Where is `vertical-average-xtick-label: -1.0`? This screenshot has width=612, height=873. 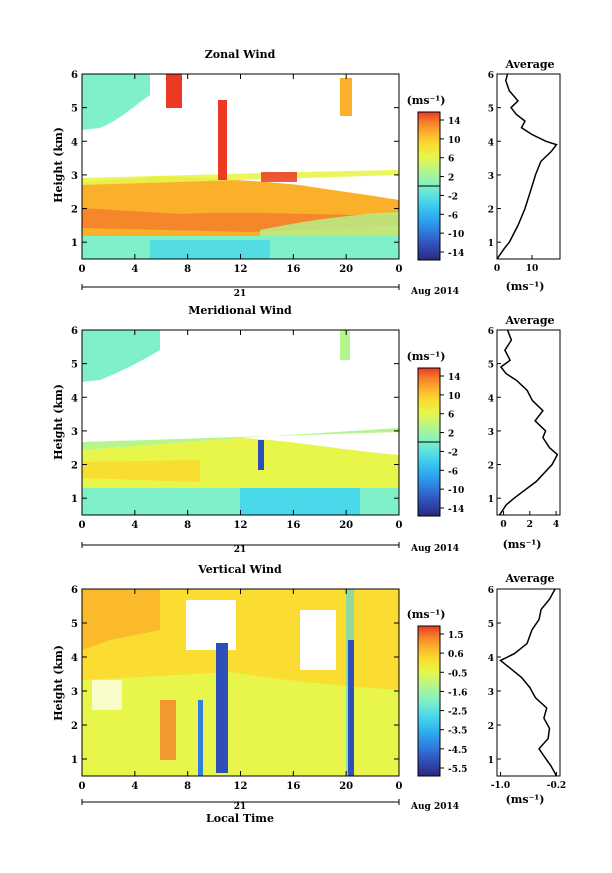 vertical-average-xtick-label: -1.0 is located at coordinates (500, 786).